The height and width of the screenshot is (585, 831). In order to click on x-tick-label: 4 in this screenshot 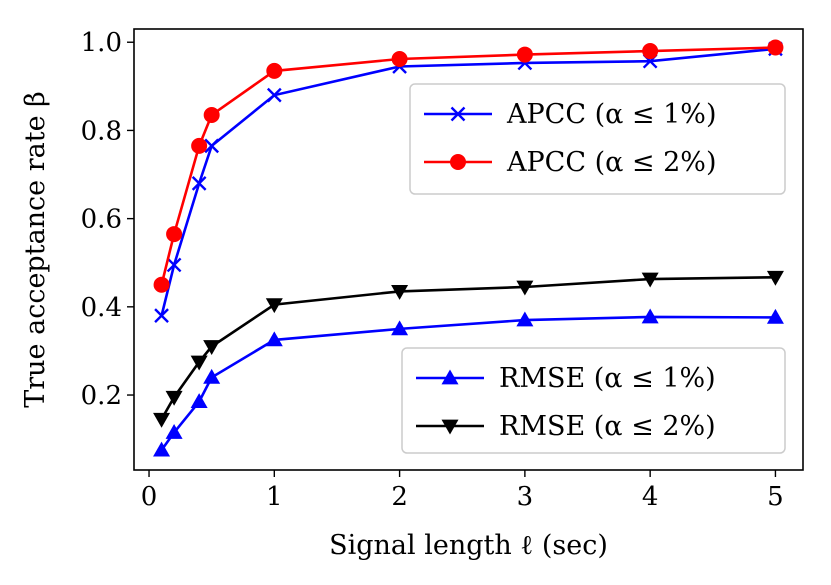, I will do `click(650, 497)`.